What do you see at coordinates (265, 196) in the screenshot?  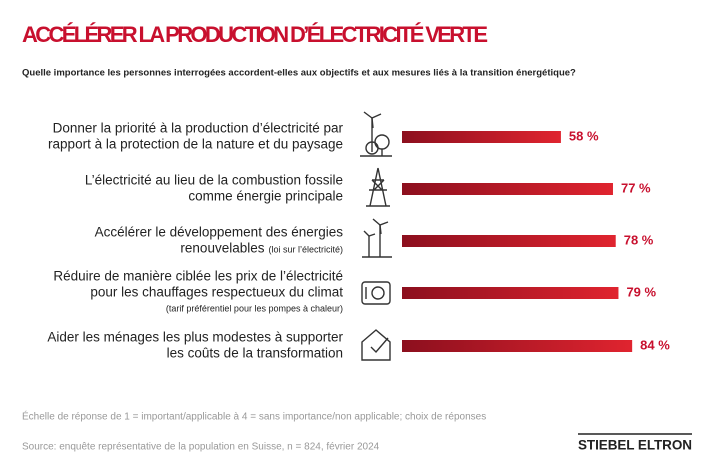 I see `category-label: comme énergie principale` at bounding box center [265, 196].